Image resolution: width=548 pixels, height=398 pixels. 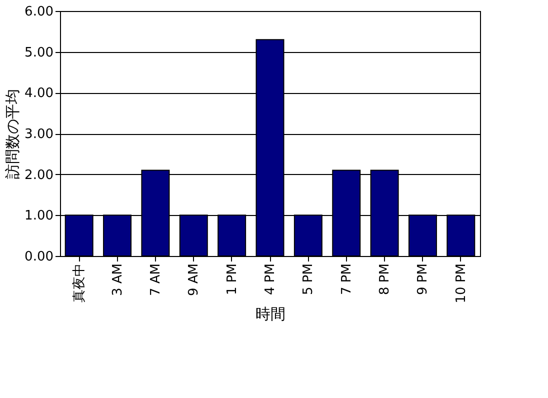 I want to click on x-tick-label: 5 PM, so click(x=308, y=279).